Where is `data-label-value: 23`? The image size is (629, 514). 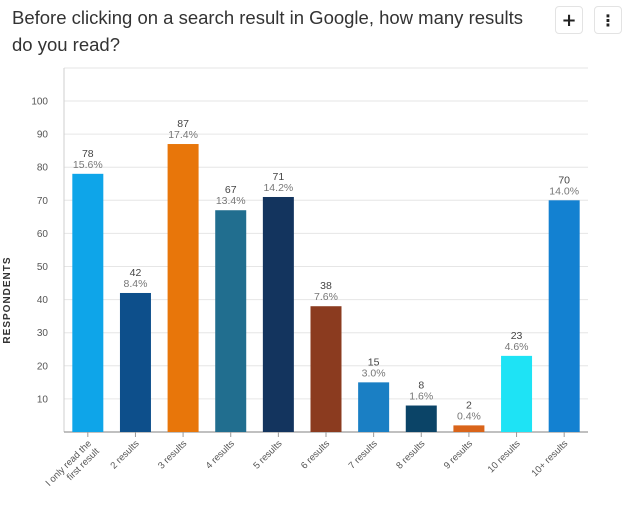 data-label-value: 23 is located at coordinates (517, 336).